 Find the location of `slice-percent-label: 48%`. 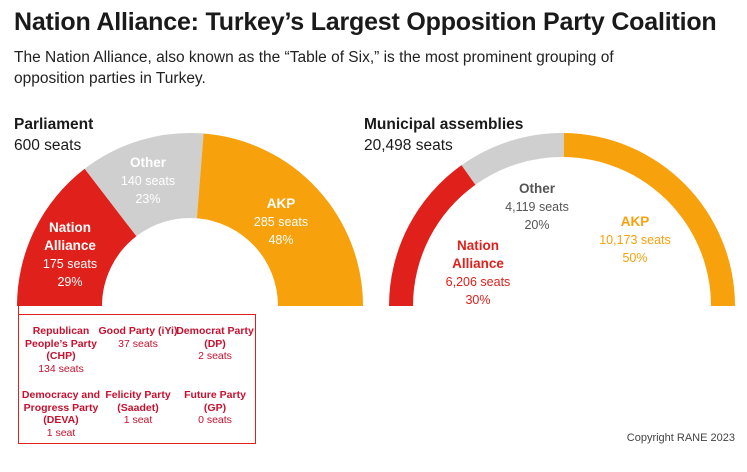

slice-percent-label: 48% is located at coordinates (280, 240).